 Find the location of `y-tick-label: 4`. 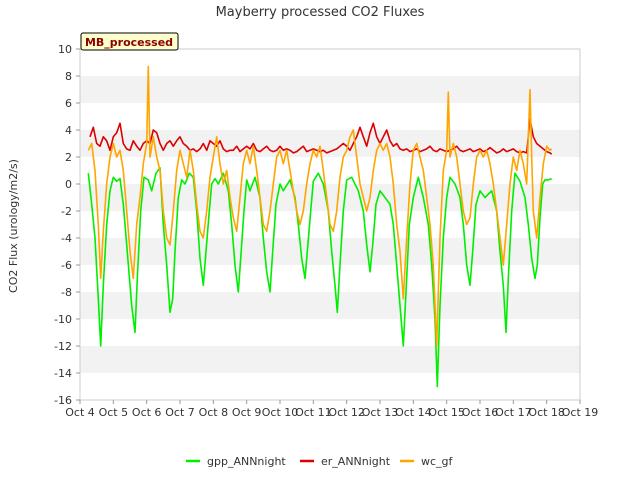

y-tick-label: 4 is located at coordinates (68, 130).